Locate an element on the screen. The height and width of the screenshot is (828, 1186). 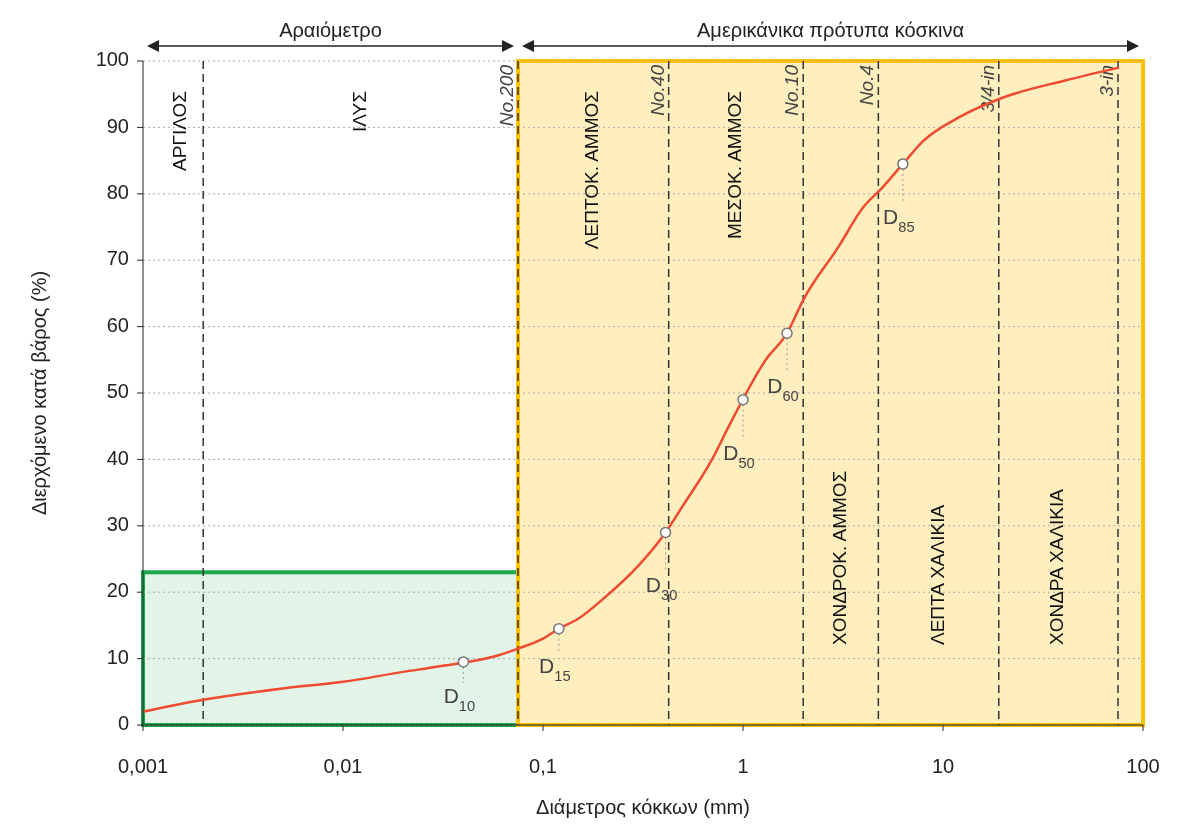
x-tick-label: 100 is located at coordinates (1143, 766).